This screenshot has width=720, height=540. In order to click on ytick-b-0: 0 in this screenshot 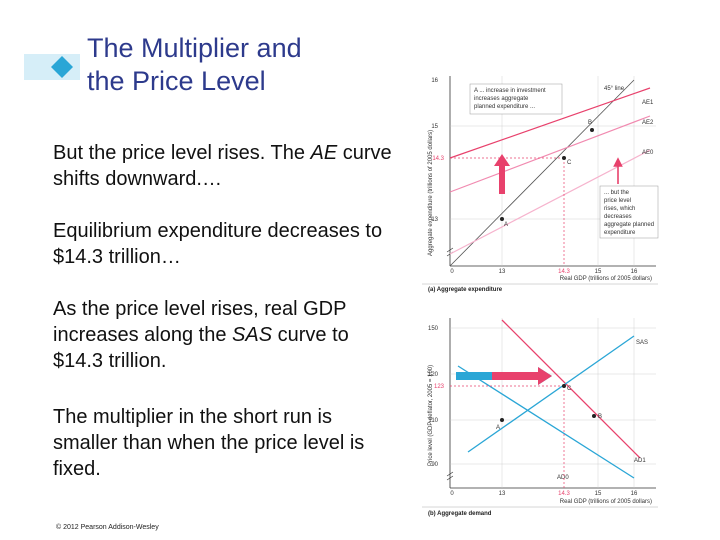, I will do `click(452, 494)`.